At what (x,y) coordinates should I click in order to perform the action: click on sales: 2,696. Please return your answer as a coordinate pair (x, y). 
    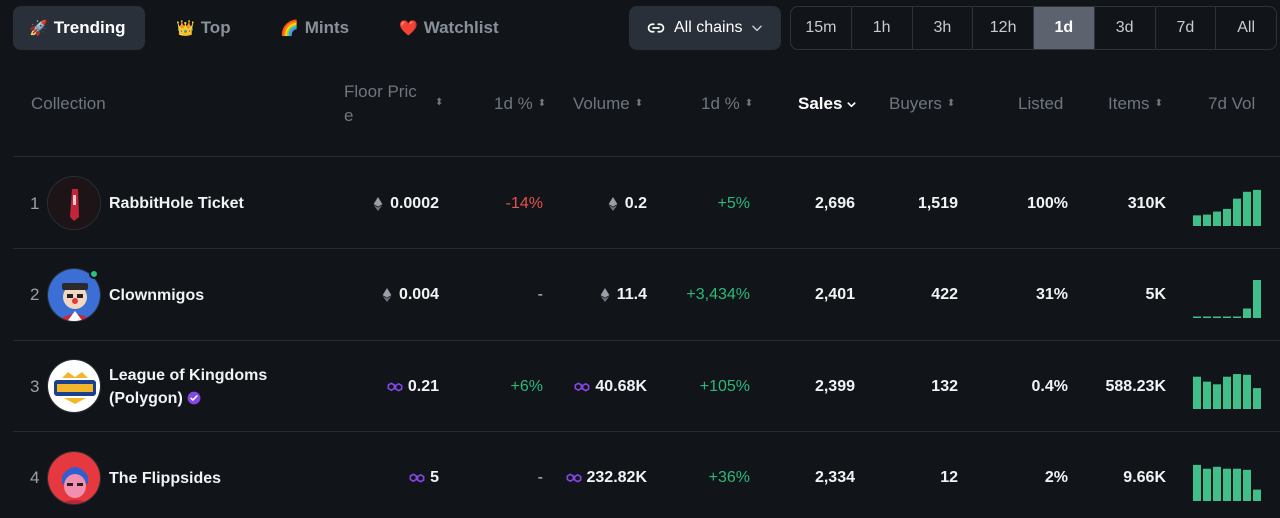
    Looking at the image, I should click on (834, 203).